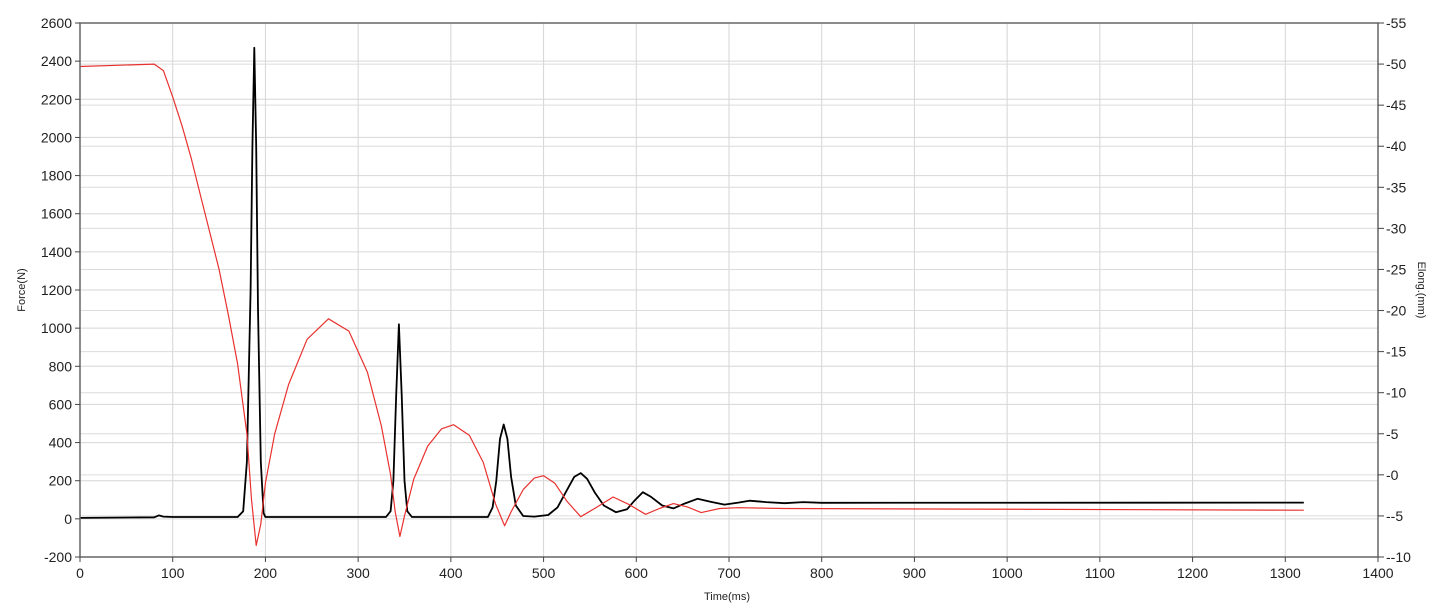 The height and width of the screenshot is (613, 1445). What do you see at coordinates (61, 366) in the screenshot?
I see `y-tick-label: 800` at bounding box center [61, 366].